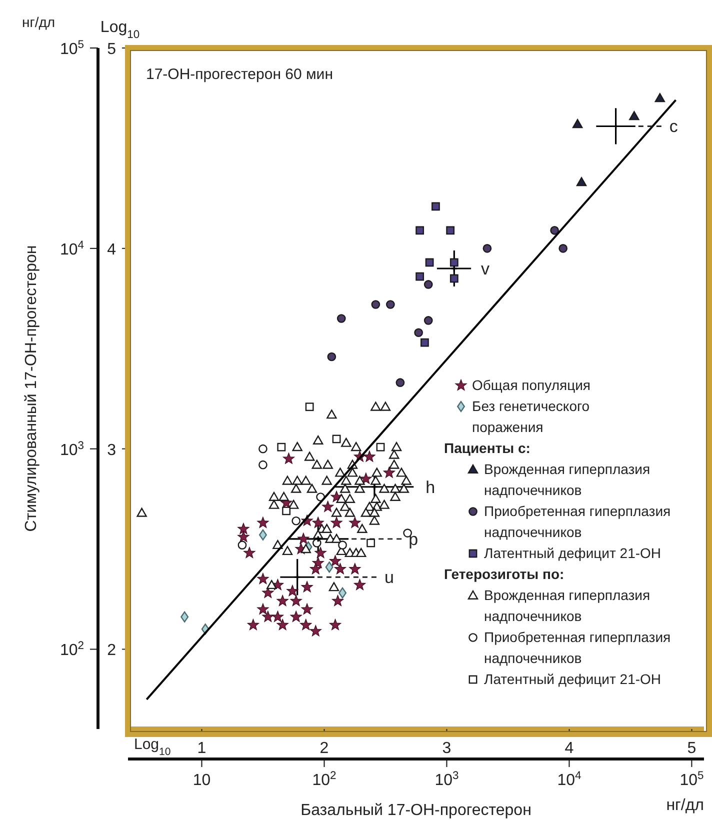 This screenshot has height=829, width=712. What do you see at coordinates (569, 779) in the screenshot?
I see `x-tick-label: 10$^{4}$` at bounding box center [569, 779].